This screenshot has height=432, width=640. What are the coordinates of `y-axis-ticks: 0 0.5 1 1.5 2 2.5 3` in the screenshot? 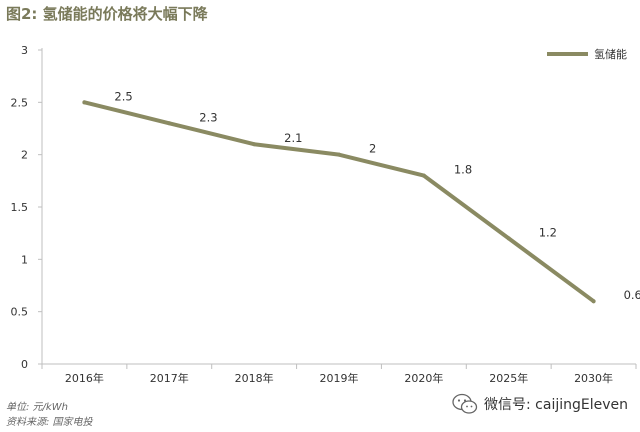 It's located at (26, 207).